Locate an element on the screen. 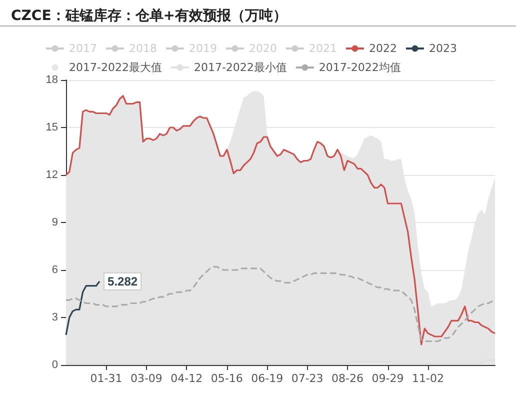 The height and width of the screenshot is (394, 516). data-label: 5.282 is located at coordinates (123, 281).